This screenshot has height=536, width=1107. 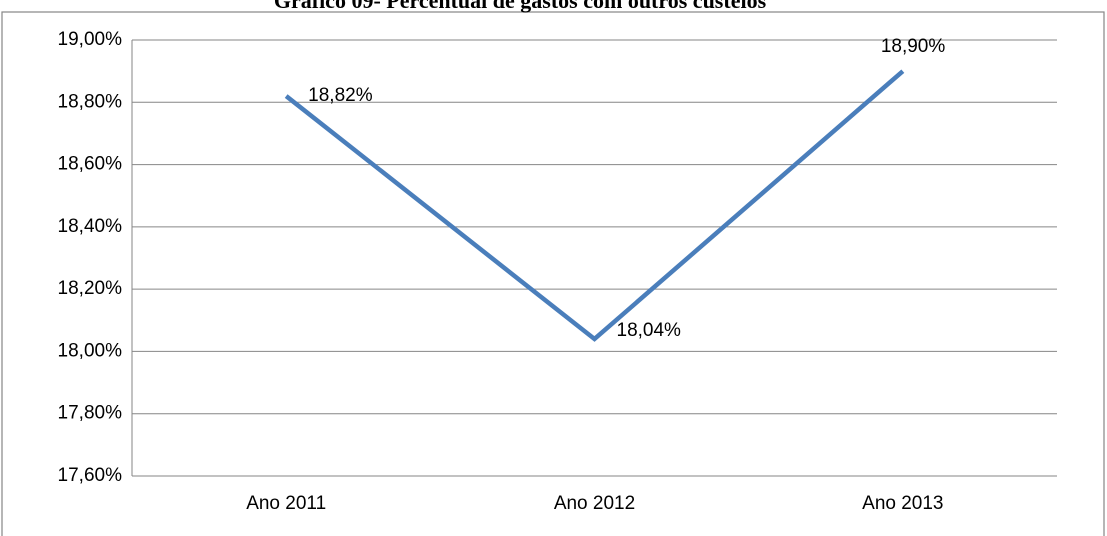 What do you see at coordinates (90, 226) in the screenshot?
I see `y-tick-label: 18,40%` at bounding box center [90, 226].